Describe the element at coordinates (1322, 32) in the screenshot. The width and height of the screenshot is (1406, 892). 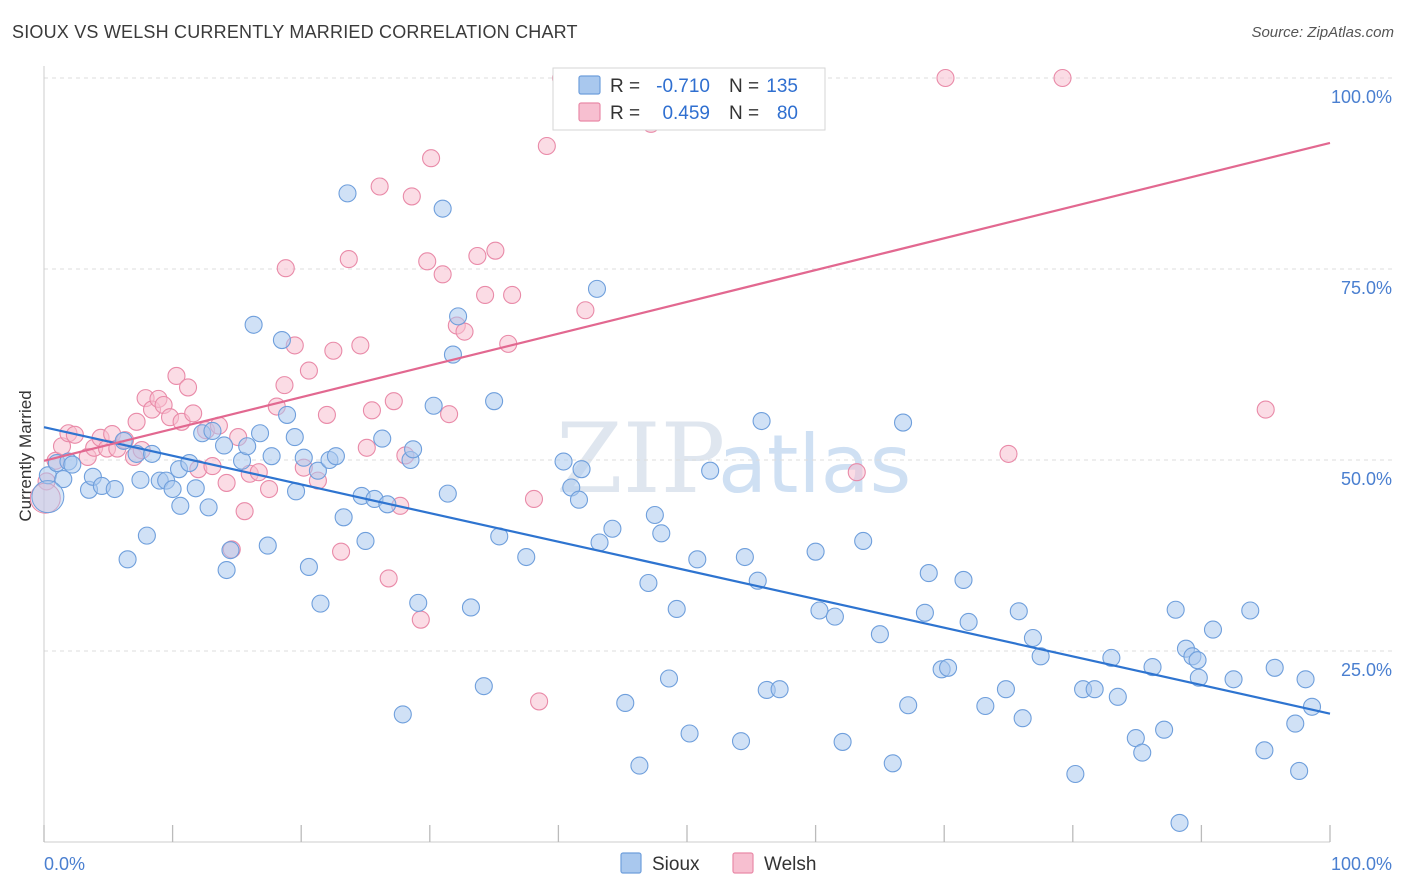
I see `source-label: Source: ZipAtlas.com` at that location.